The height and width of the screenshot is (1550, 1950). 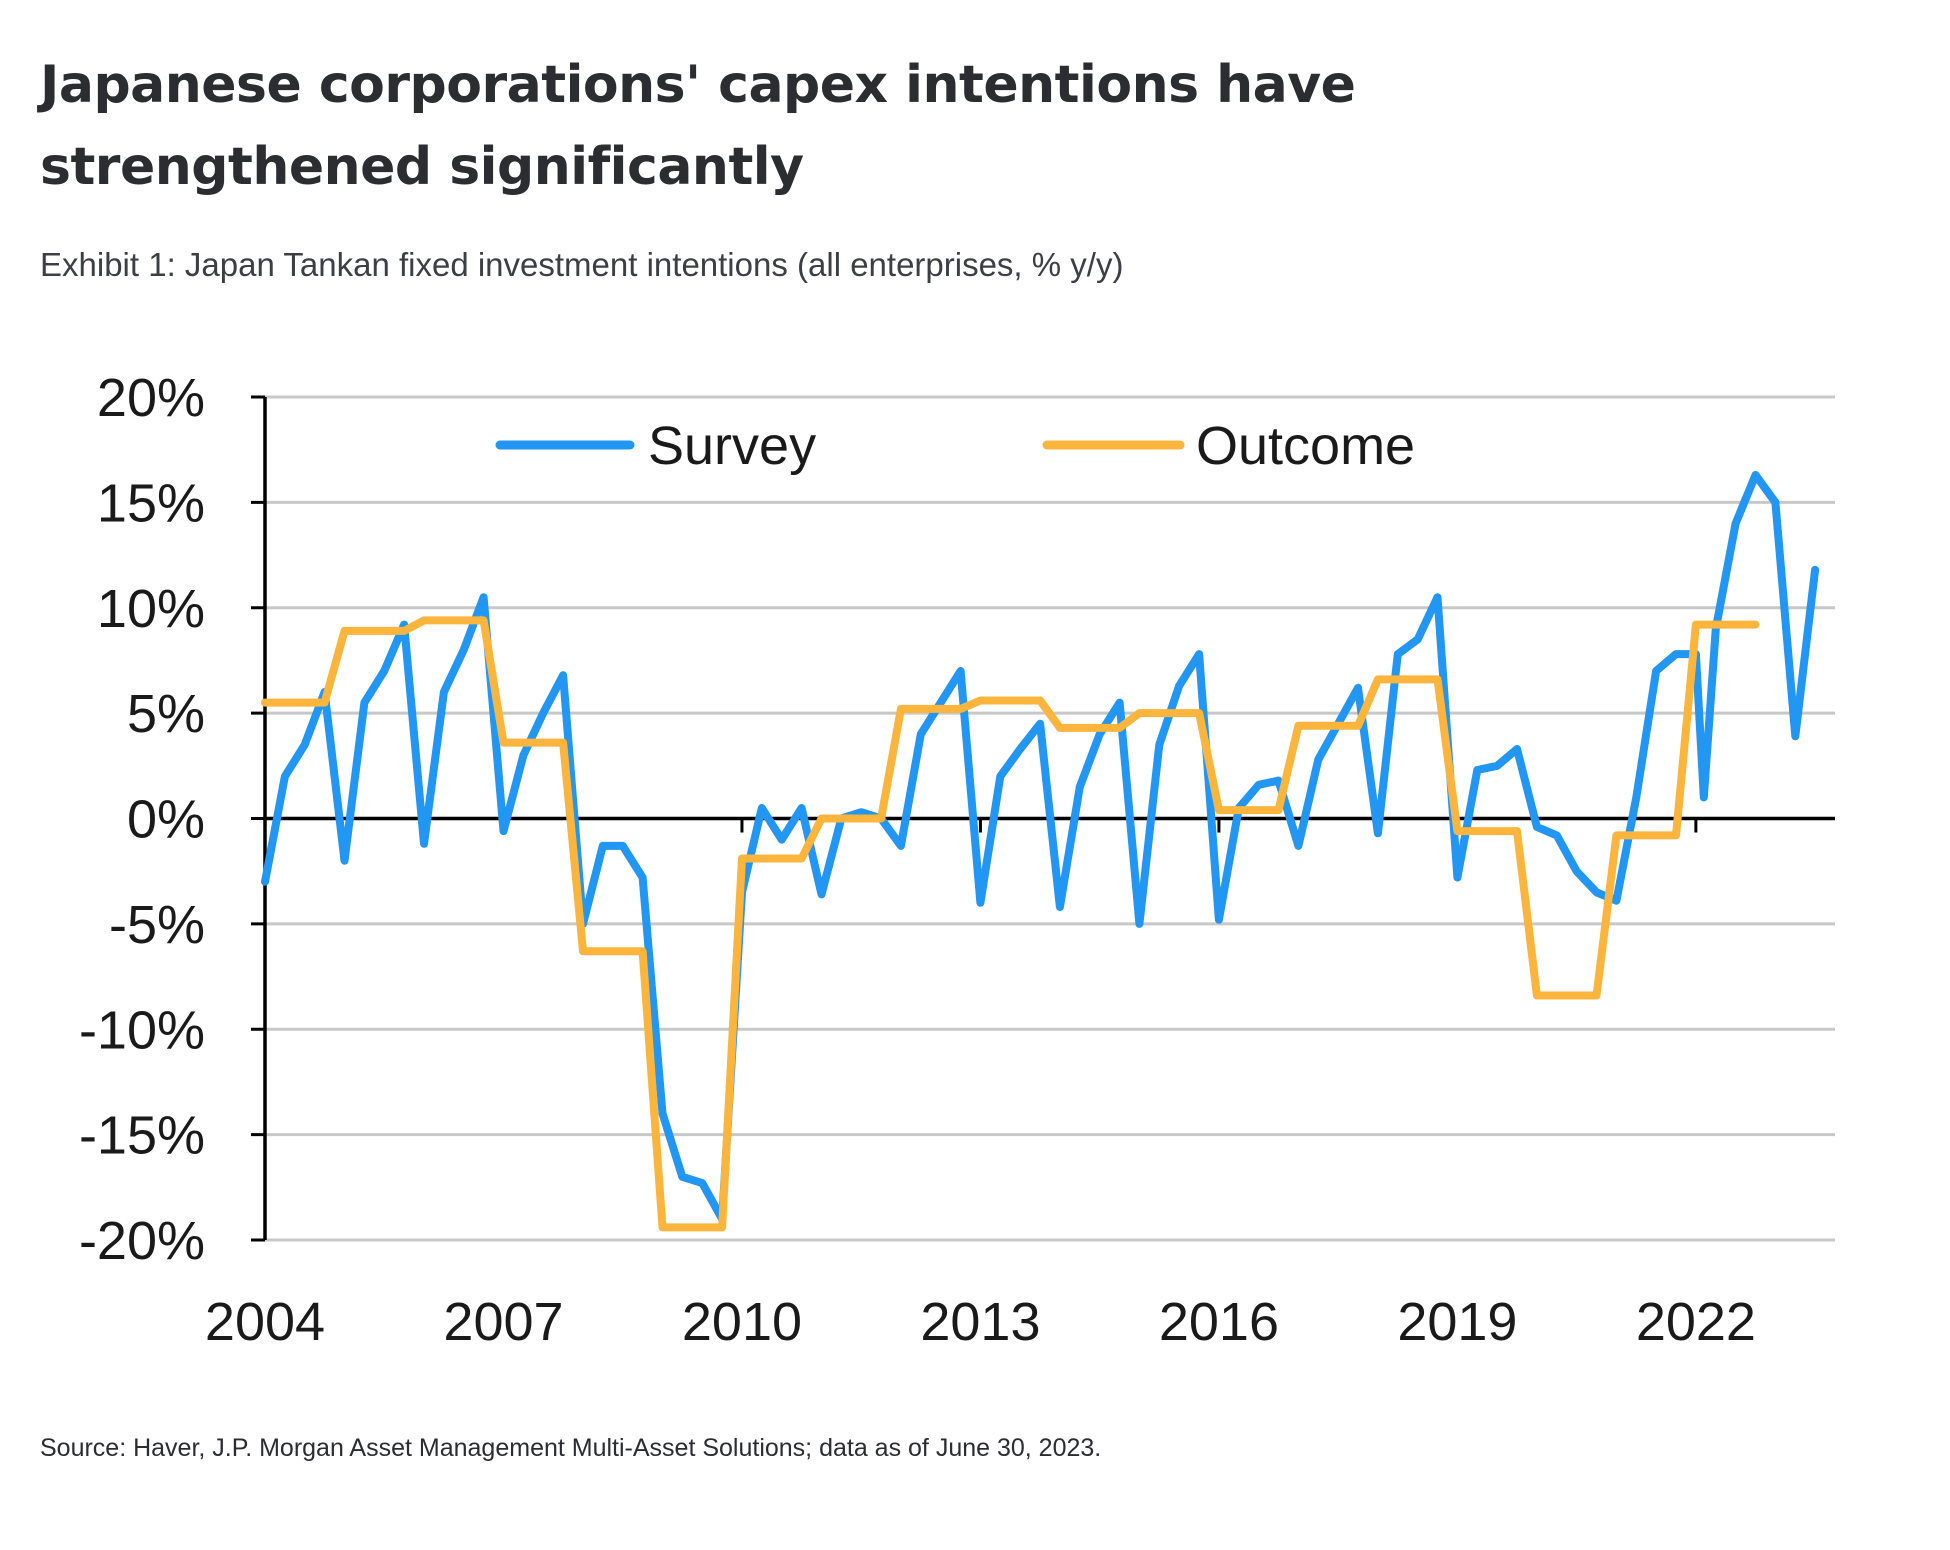 What do you see at coordinates (142, 1030) in the screenshot?
I see `y-tick-label: -10%` at bounding box center [142, 1030].